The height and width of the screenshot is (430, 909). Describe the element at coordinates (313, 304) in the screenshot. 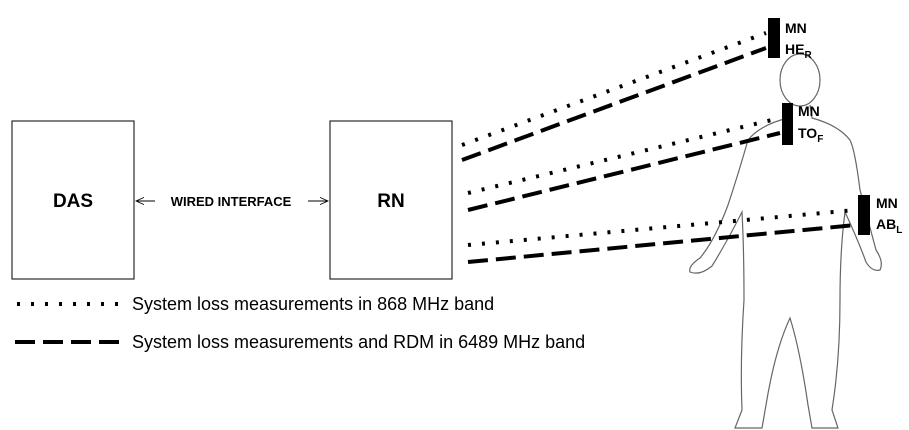

I see `legend-label: System loss measurements in 868 MHz band` at that location.